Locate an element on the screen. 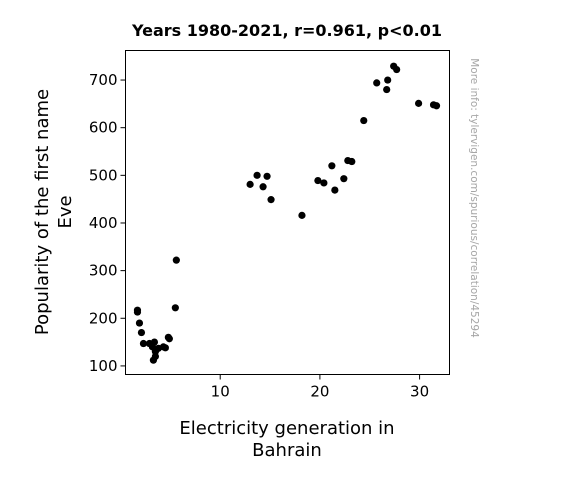 Image resolution: width=575 pixels, height=500 pixels. x-tick-label: 10 is located at coordinates (220, 392).